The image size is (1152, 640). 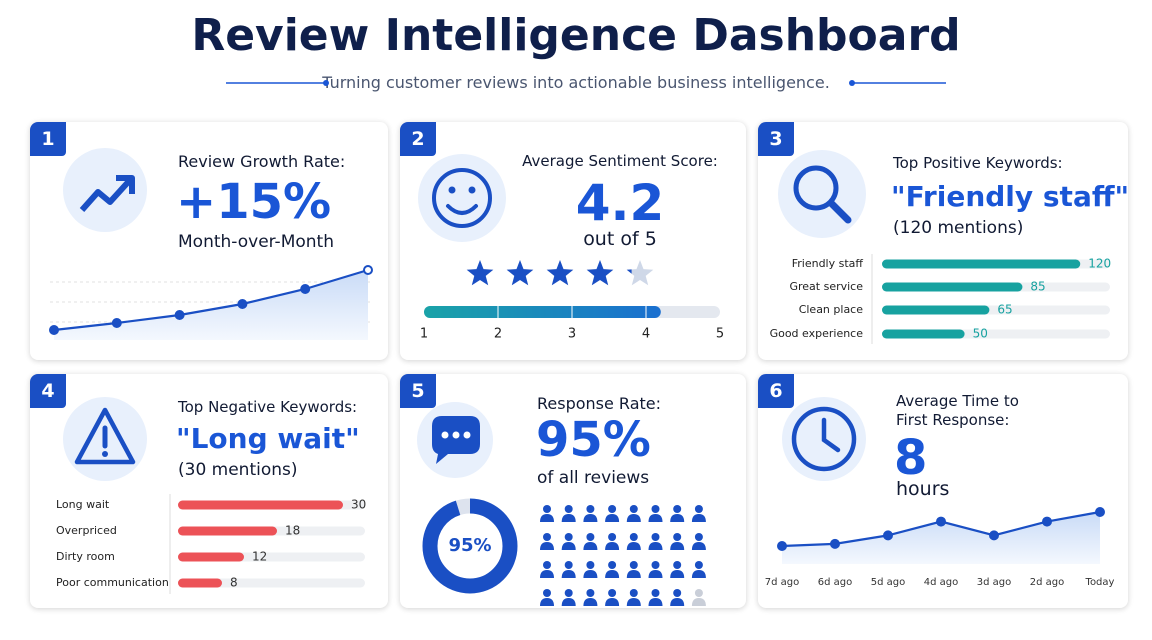 What do you see at coordinates (593, 478) in the screenshot?
I see `card-caption: of all reviews` at bounding box center [593, 478].